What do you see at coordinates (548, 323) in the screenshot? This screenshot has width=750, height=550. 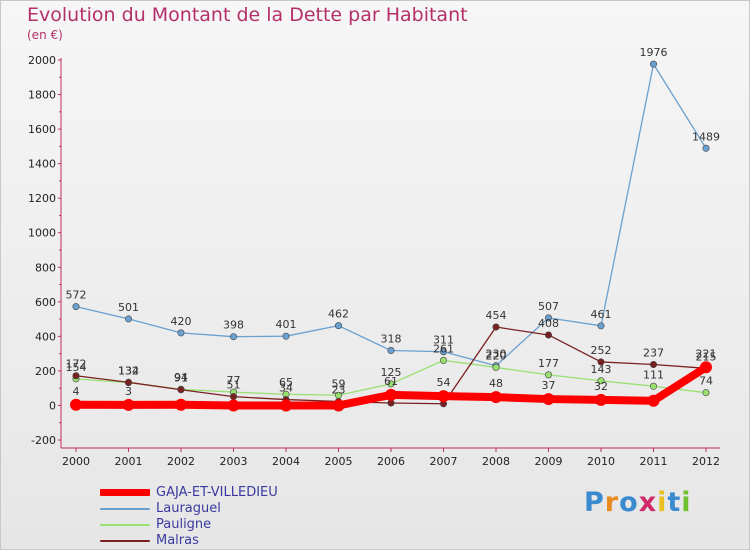 I see `data-label: 408` at bounding box center [548, 323].